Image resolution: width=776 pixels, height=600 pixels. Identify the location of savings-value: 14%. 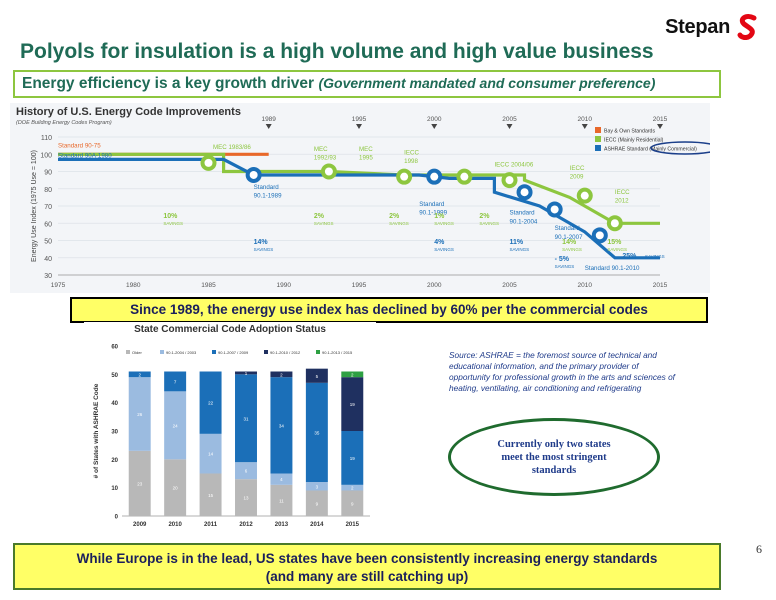
(261, 242).